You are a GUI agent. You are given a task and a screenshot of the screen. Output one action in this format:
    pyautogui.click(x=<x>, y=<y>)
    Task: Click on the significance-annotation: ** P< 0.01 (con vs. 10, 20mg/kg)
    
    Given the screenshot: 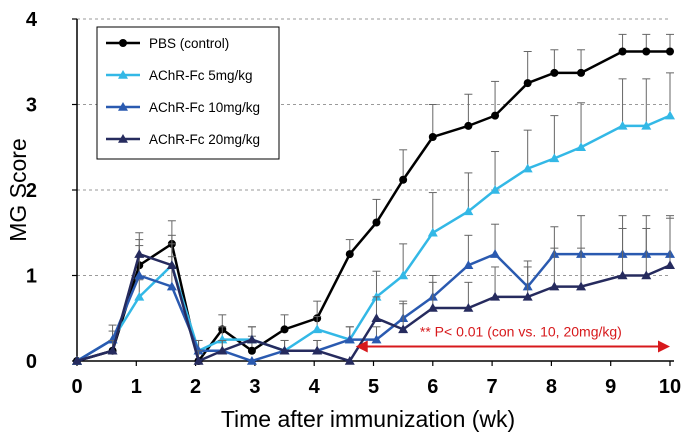 What is the action you would take?
    pyautogui.click(x=512, y=338)
    